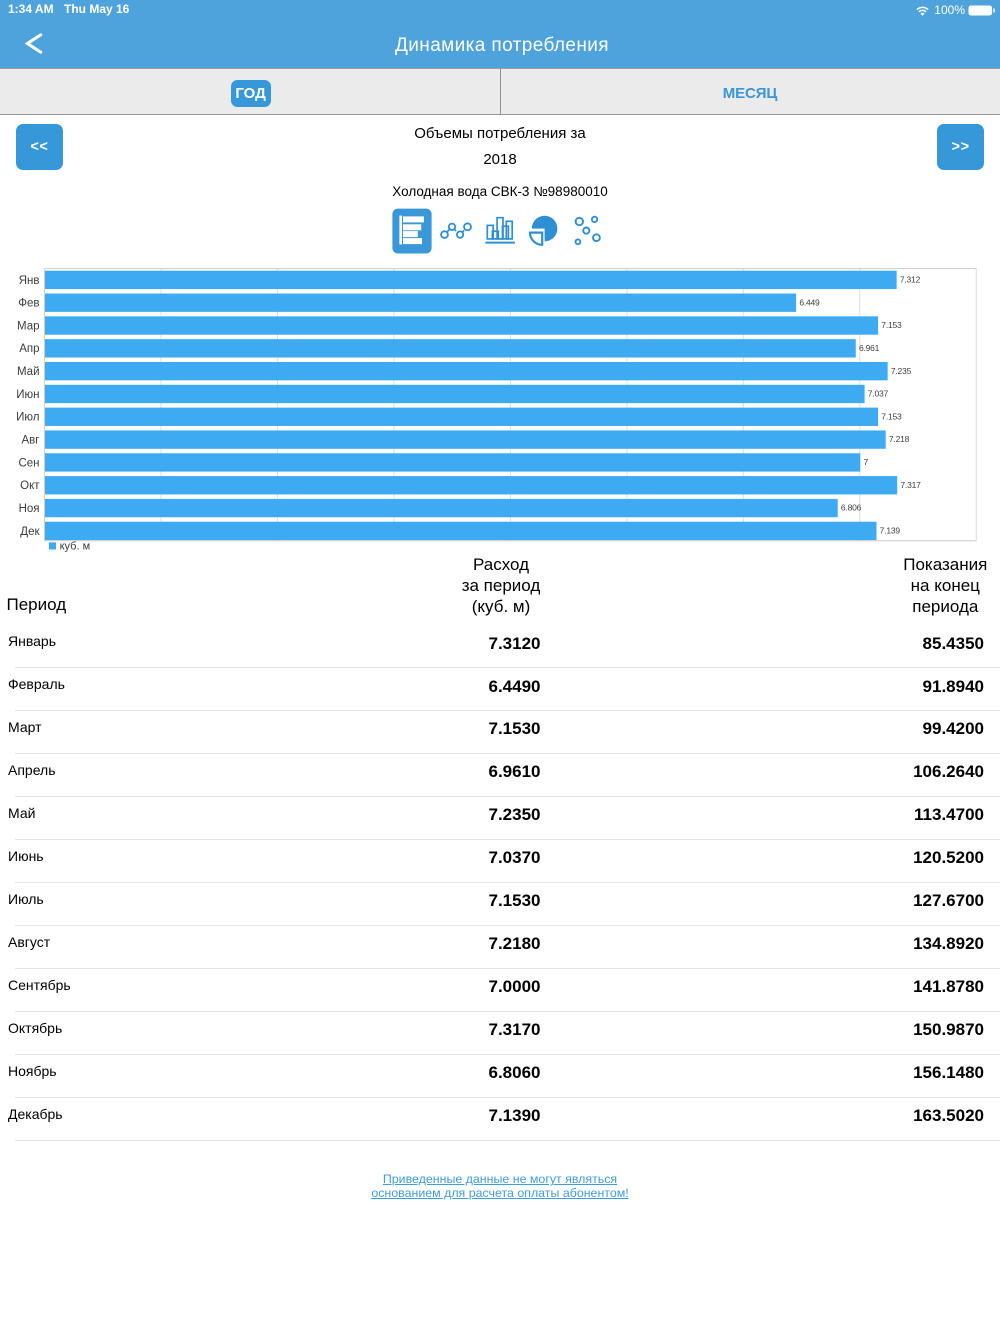 The image size is (1000, 1334). What do you see at coordinates (31, 441) in the screenshot?
I see `svg-text: Авг` at bounding box center [31, 441].